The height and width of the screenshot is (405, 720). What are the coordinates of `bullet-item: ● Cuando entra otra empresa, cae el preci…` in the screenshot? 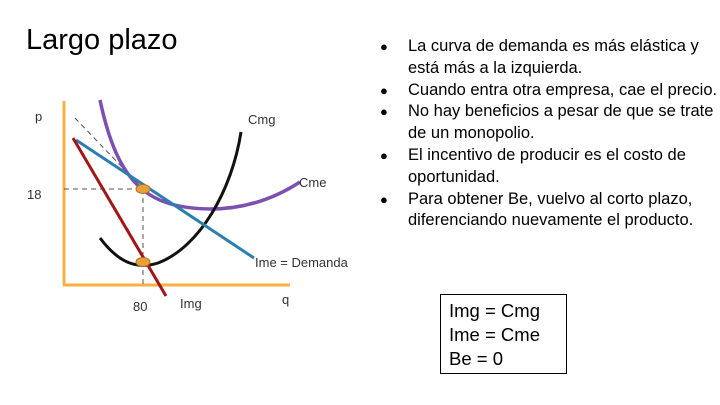 It's located at (550, 91).